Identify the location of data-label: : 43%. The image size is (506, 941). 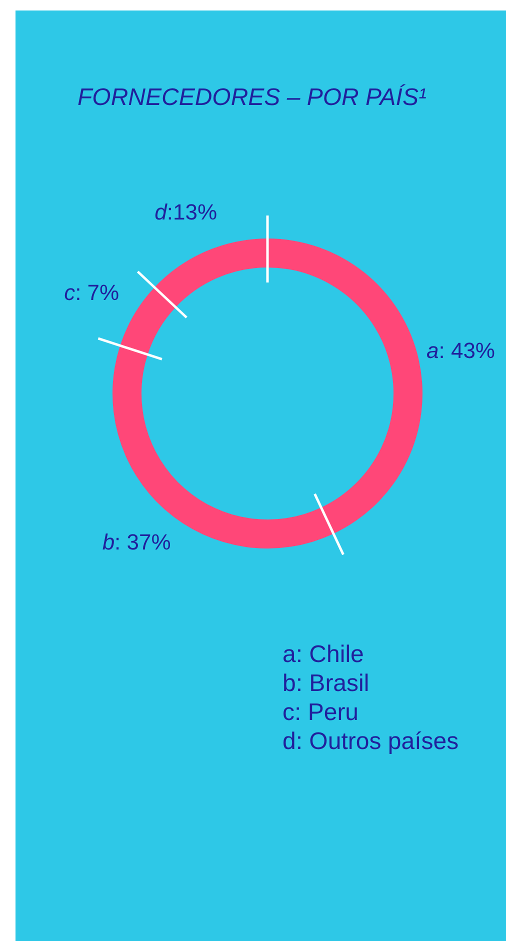
(466, 350).